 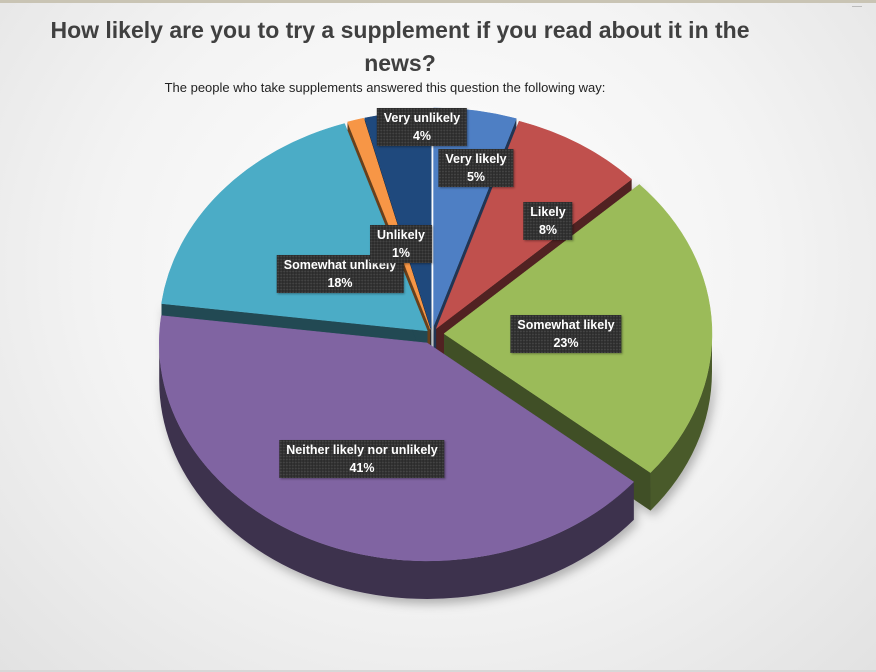 I want to click on data-label-value: 4%, so click(x=422, y=136).